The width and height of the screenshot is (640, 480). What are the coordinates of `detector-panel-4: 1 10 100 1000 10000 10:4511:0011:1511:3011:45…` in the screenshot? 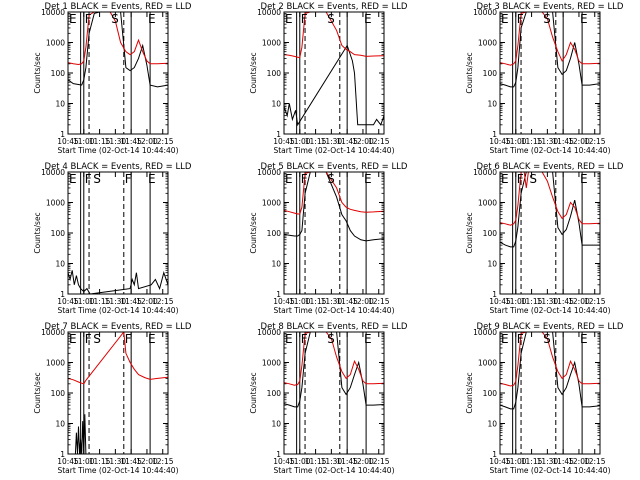 It's located at (112, 238).